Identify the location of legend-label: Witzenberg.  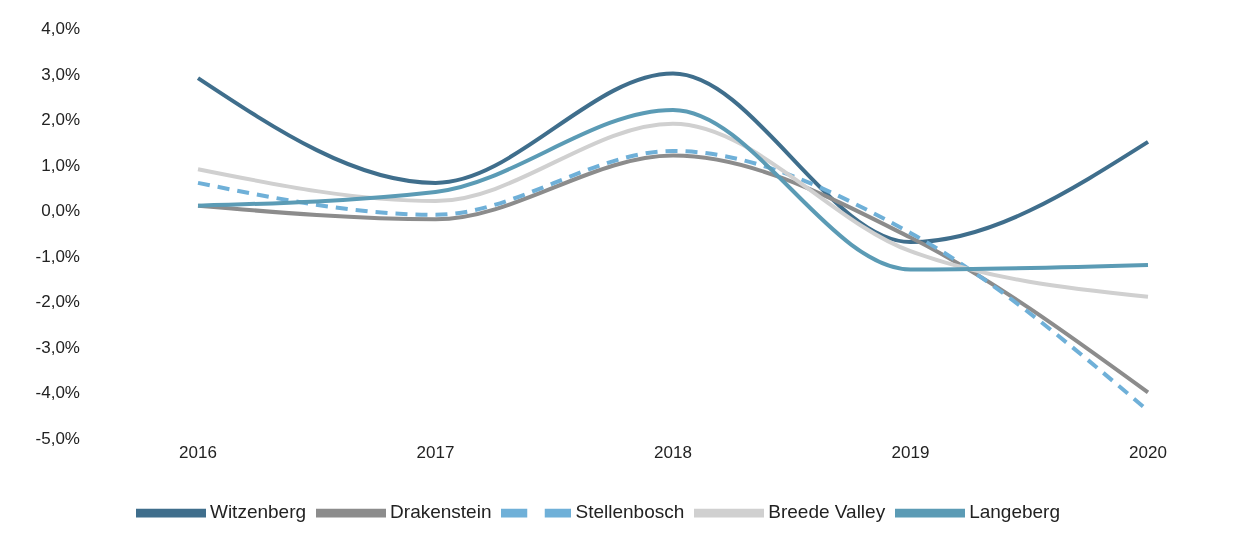
(258, 512).